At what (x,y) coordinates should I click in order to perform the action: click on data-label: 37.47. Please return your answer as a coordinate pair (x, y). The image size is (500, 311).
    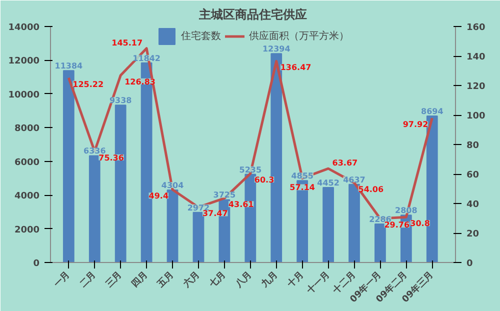
    Looking at the image, I should click on (215, 213).